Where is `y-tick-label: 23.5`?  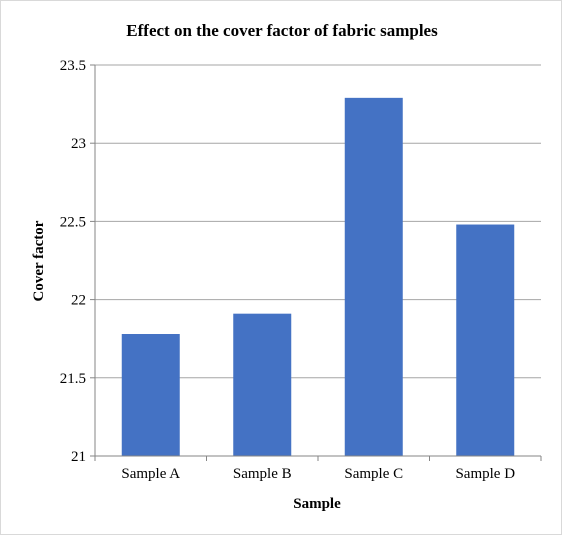
y-tick-label: 23.5 is located at coordinates (73, 66).